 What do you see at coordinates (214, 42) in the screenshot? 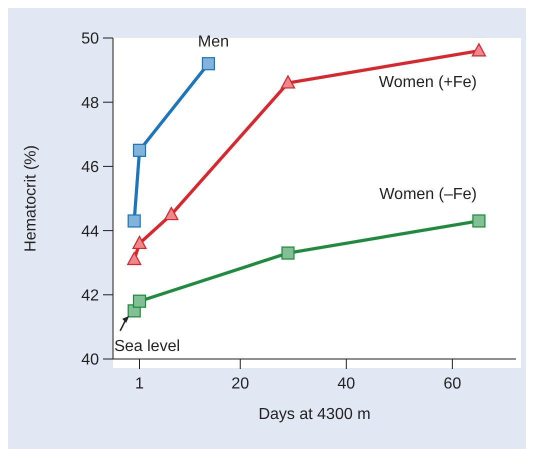
I see `series-label: Men` at bounding box center [214, 42].